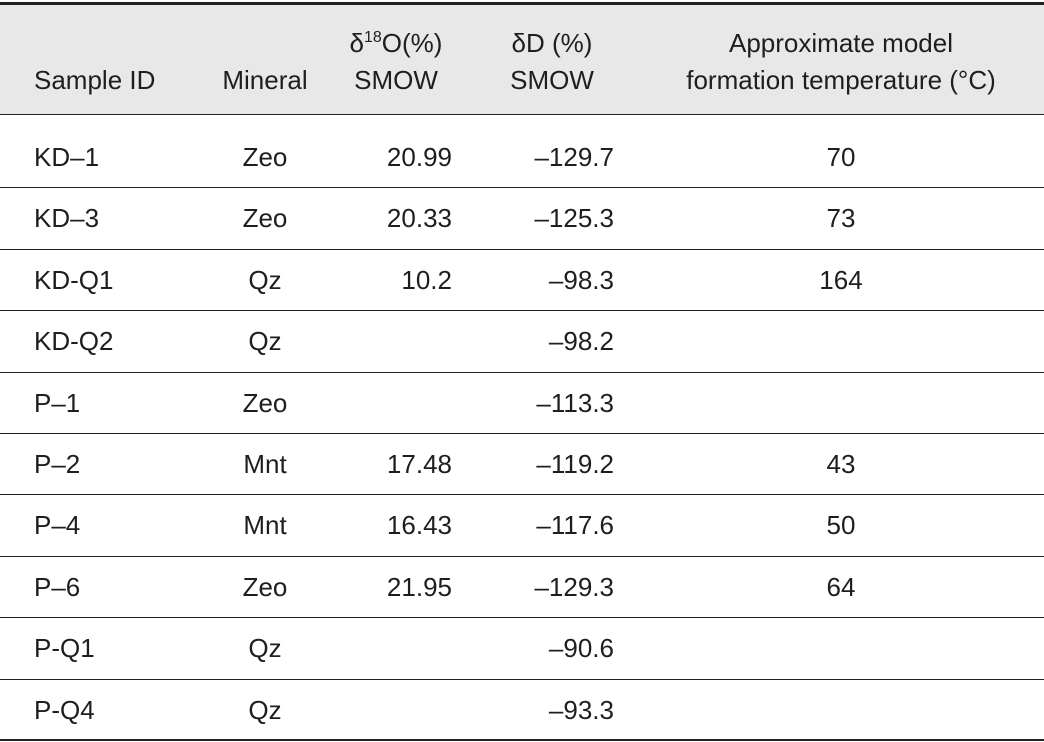 The image size is (1044, 742). Describe the element at coordinates (841, 586) in the screenshot. I see `table-cell: 64` at that location.